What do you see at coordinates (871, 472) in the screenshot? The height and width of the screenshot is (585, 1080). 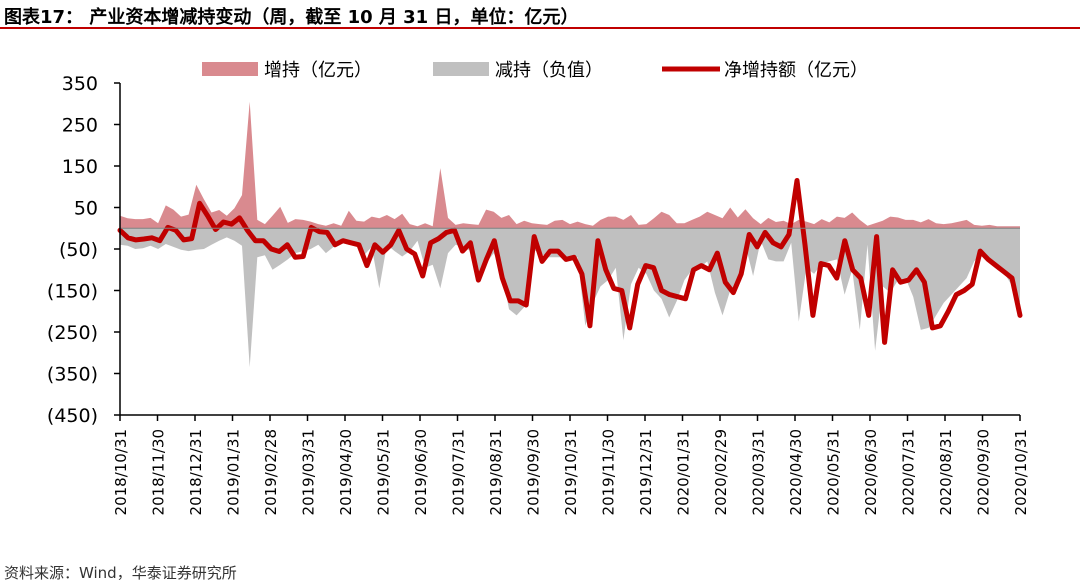 I see `x-tick-label: 2020/06/30` at bounding box center [871, 472].